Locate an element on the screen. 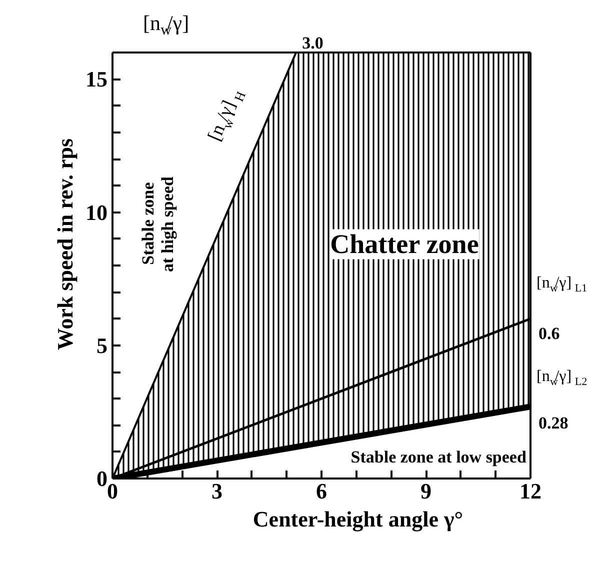 Image resolution: width=607 pixels, height=578 pixels. y-axis-title: Work speed in rev. rps is located at coordinates (65, 244).